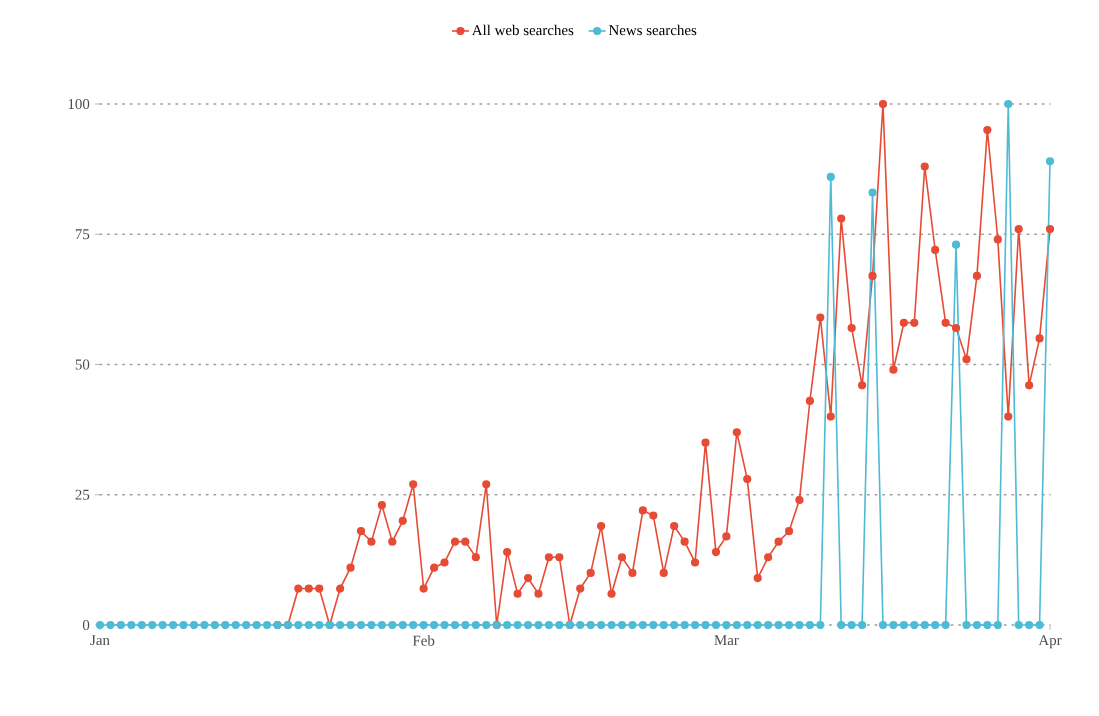  Describe the element at coordinates (79, 104) in the screenshot. I see `y-tick-label: 100` at that location.